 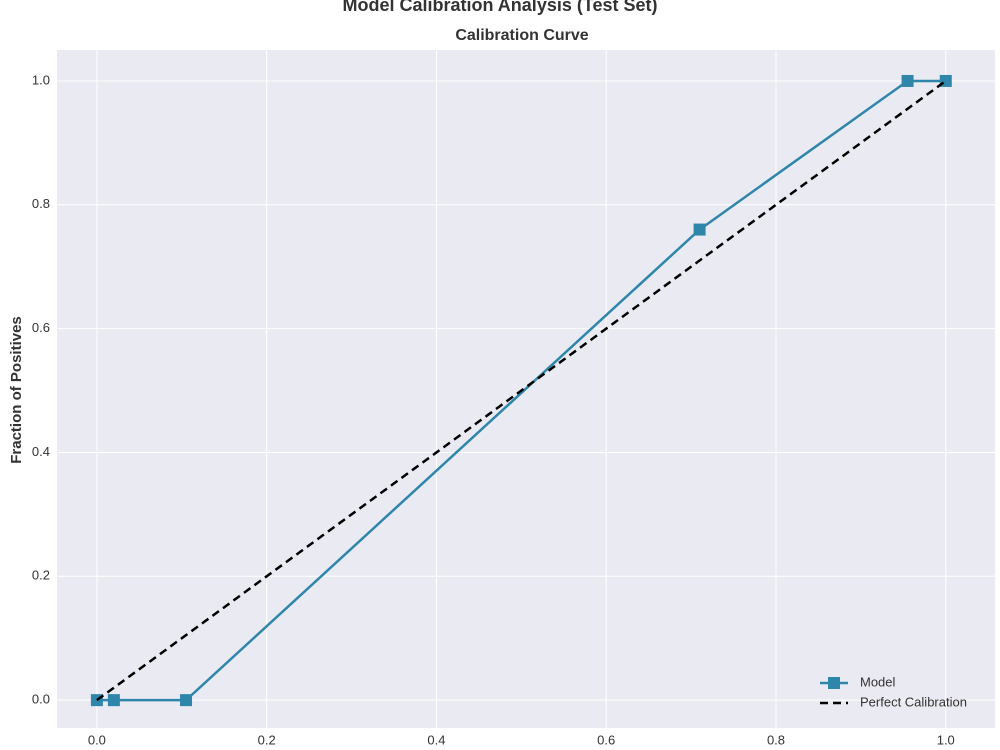 I want to click on x-tick-label: 0.2, so click(x=267, y=739).